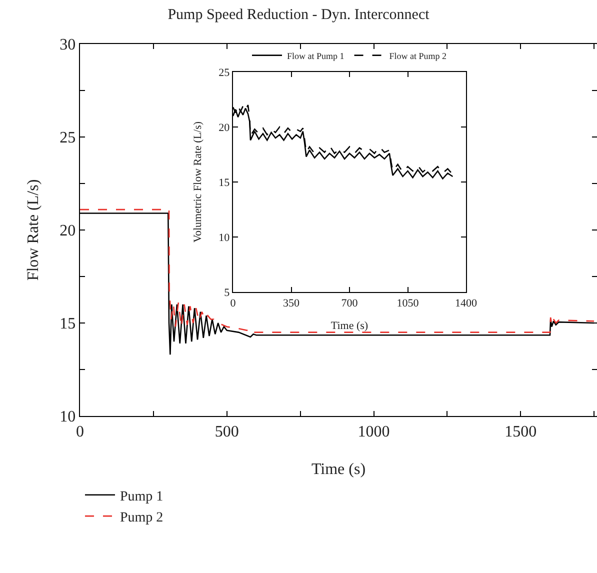 The image size is (597, 573). I want to click on legend-label: Pump 2, so click(142, 518).